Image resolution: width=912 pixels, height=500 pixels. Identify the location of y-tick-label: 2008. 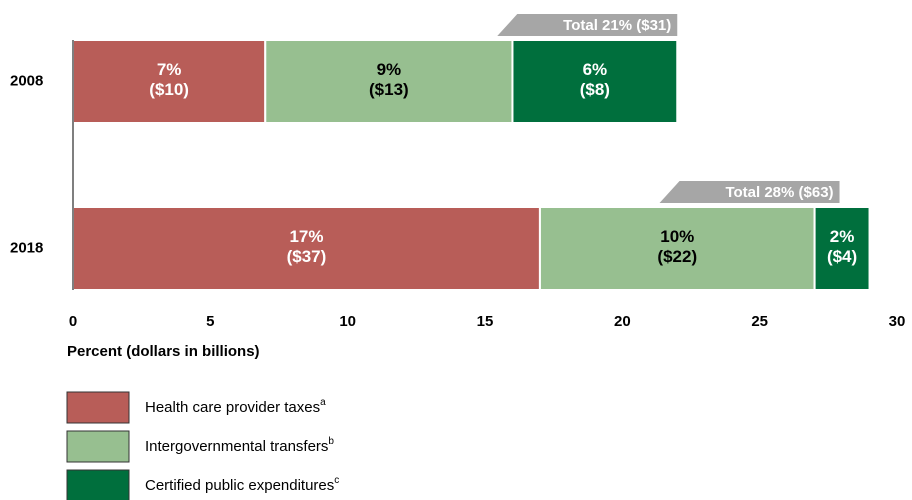
(26, 80).